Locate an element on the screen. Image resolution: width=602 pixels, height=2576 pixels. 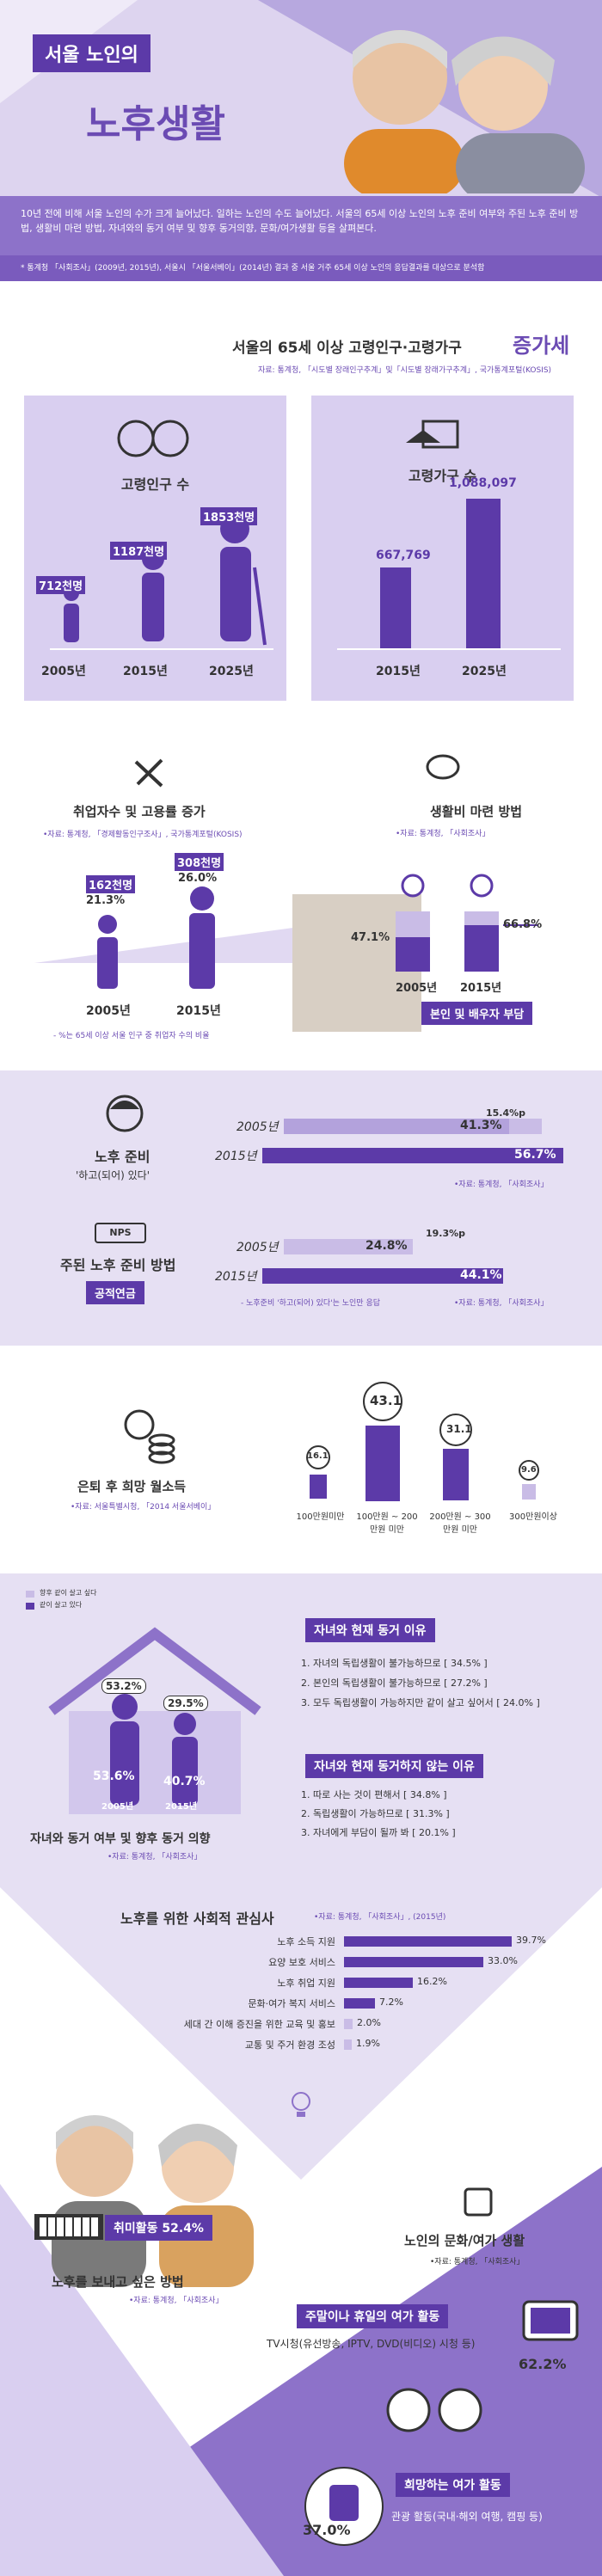
hh-value-2025: 1,088,097 is located at coordinates (483, 483).